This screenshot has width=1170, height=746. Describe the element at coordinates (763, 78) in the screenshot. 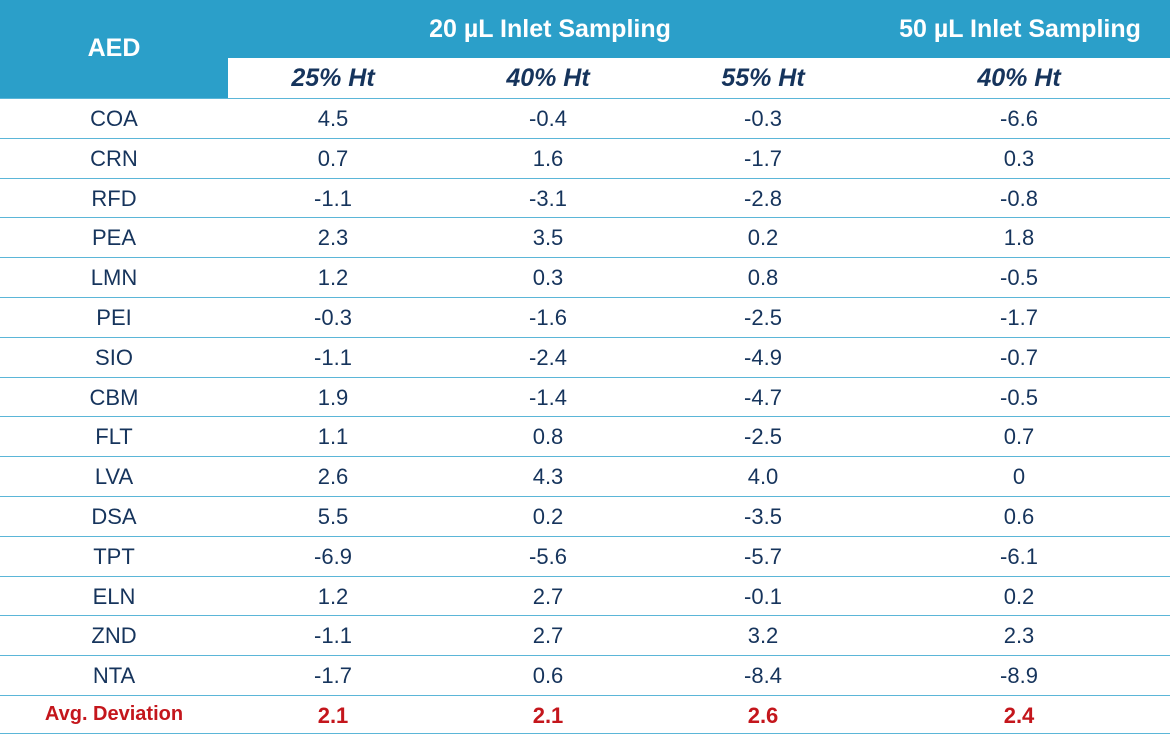

I see `subheader-20ul-55ht: 55% Ht` at that location.